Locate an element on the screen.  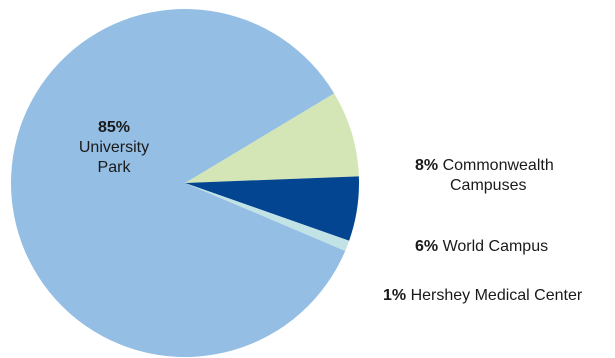
pie-slice-world-campus is located at coordinates (272, 208).